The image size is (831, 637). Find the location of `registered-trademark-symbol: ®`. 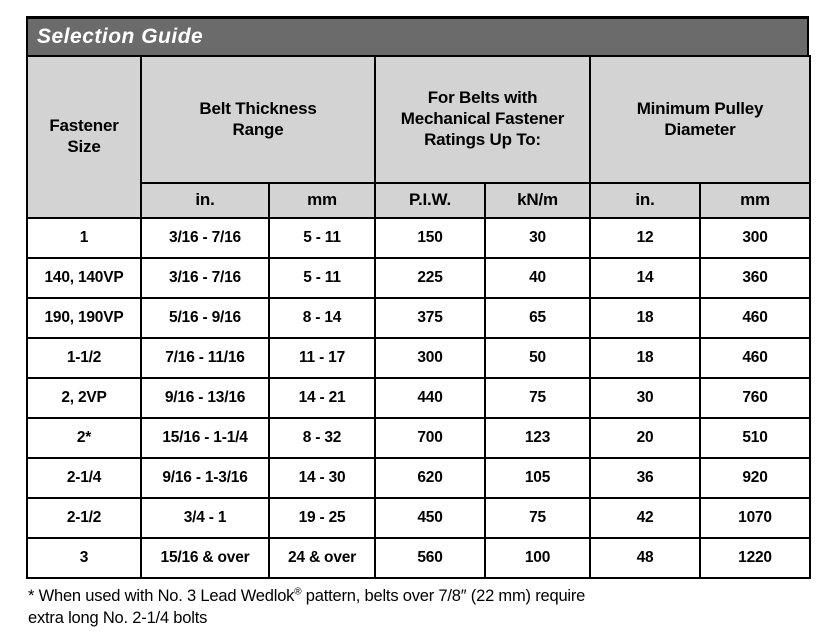

registered-trademark-symbol: ® is located at coordinates (298, 592).